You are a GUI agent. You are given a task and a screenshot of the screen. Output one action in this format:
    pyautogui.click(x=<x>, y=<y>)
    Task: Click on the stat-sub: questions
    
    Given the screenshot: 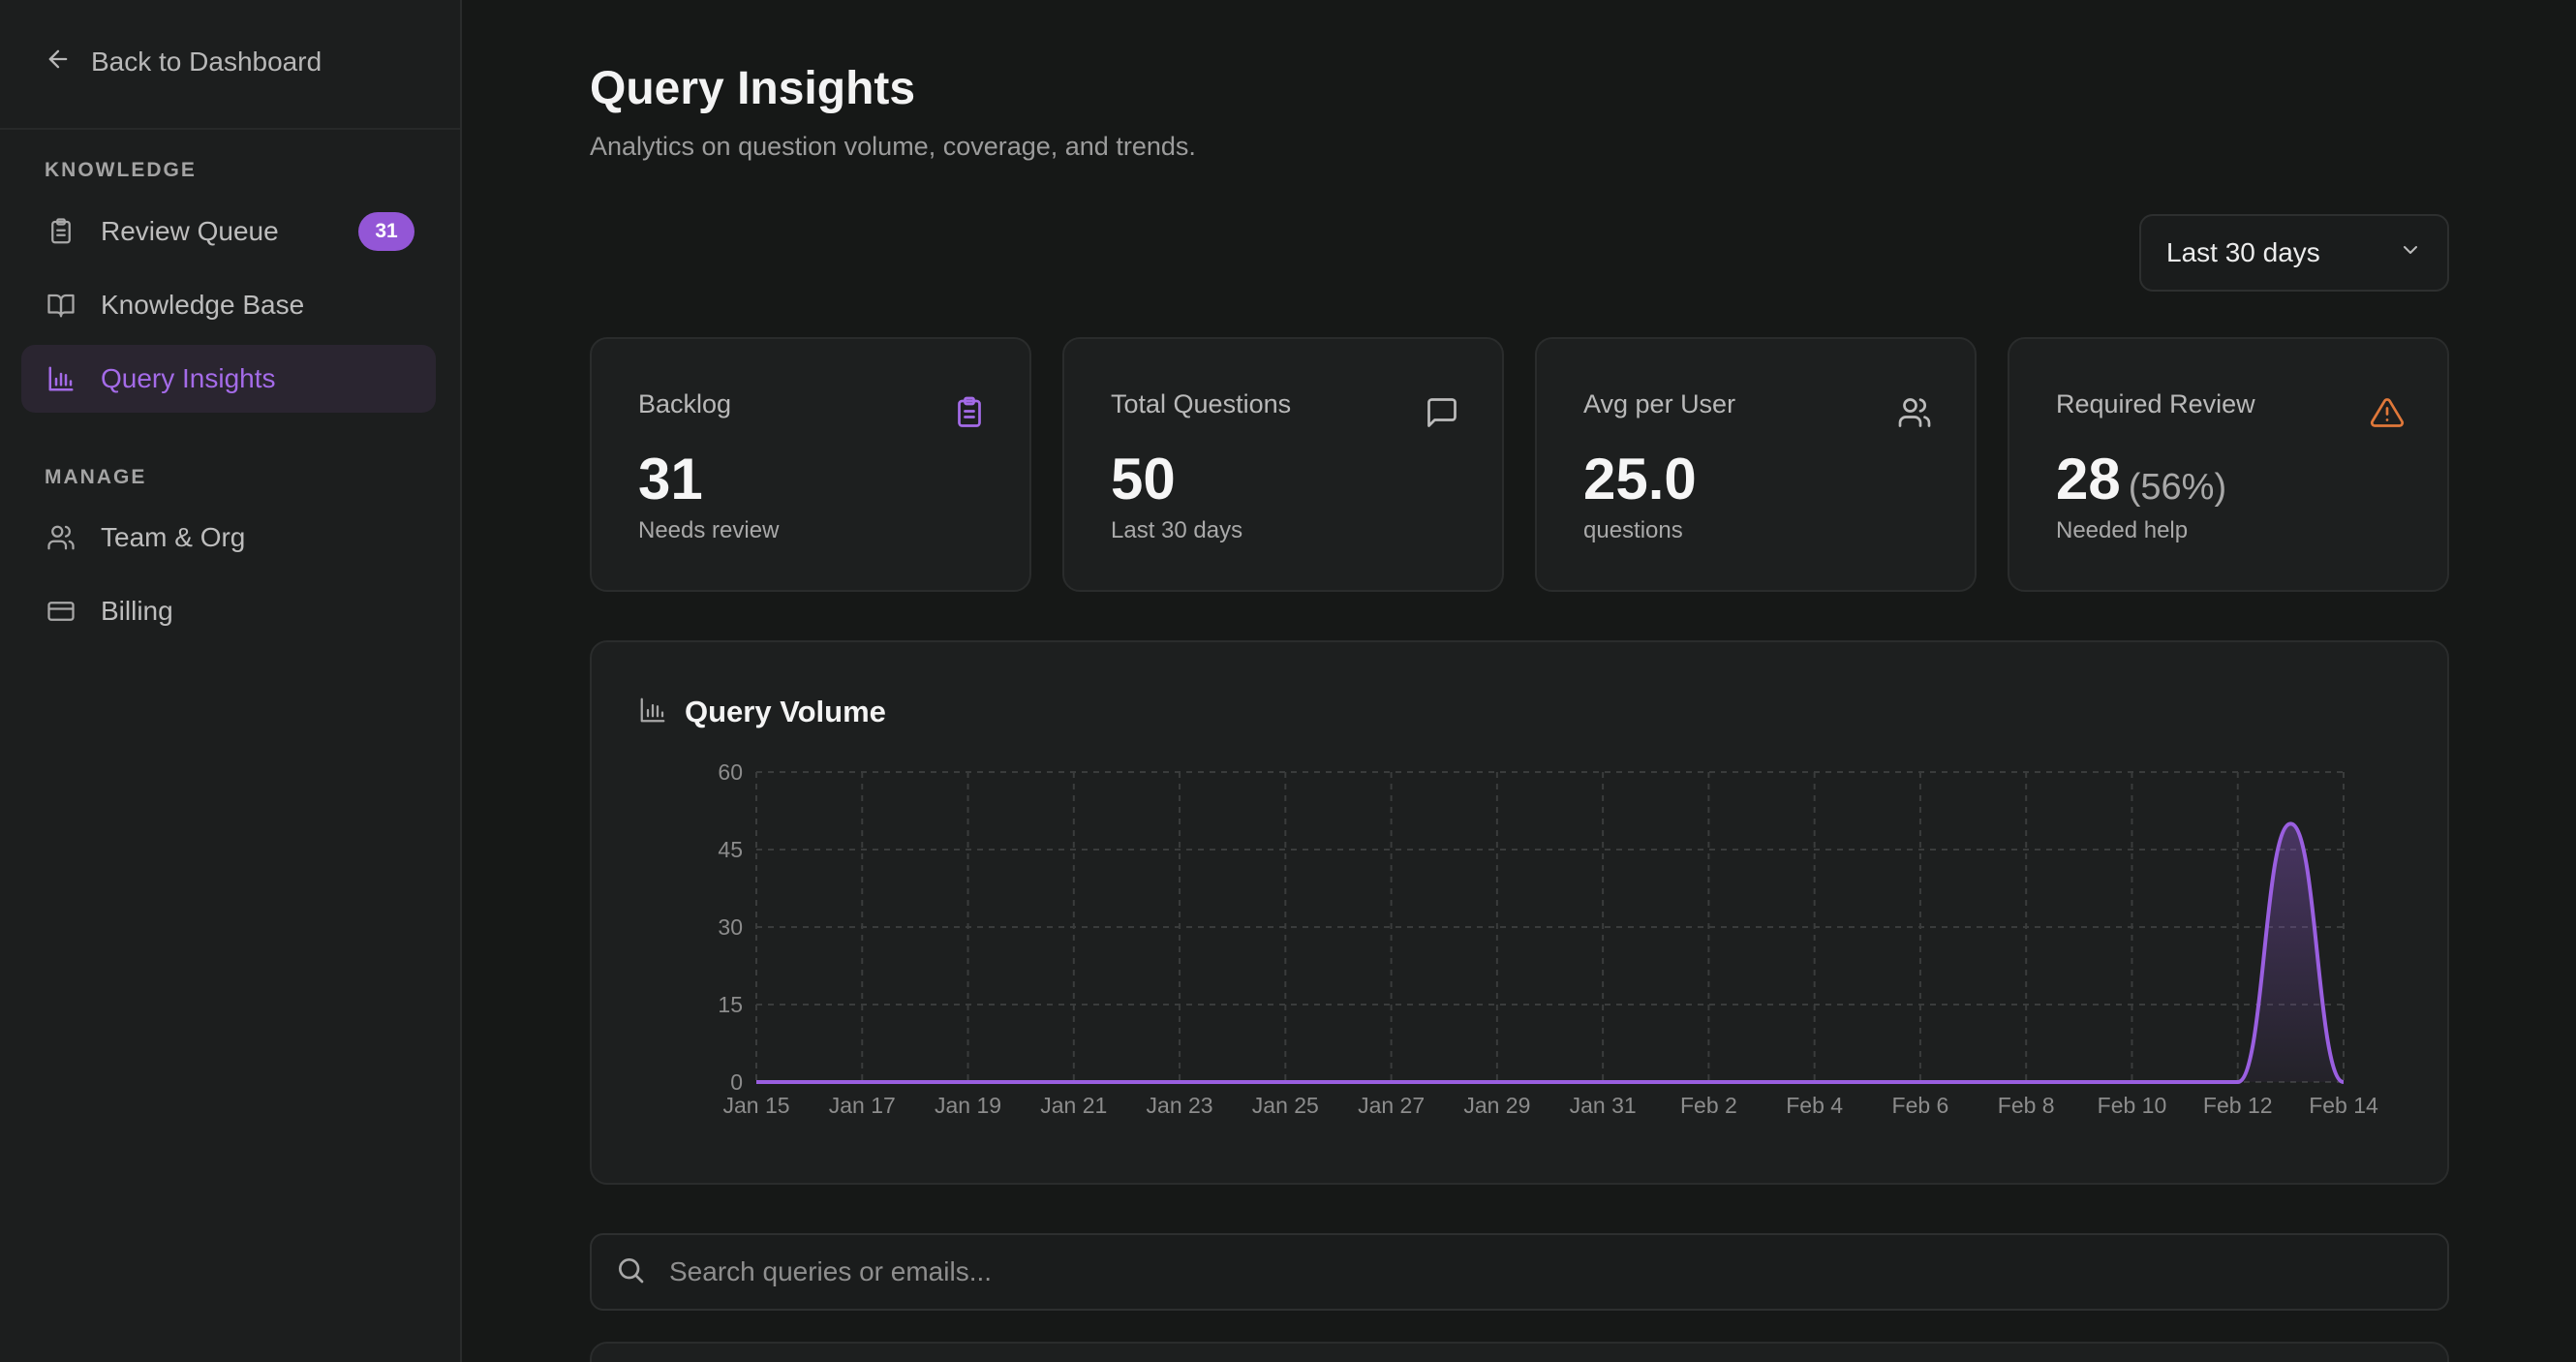 What is the action you would take?
    pyautogui.click(x=1633, y=530)
    